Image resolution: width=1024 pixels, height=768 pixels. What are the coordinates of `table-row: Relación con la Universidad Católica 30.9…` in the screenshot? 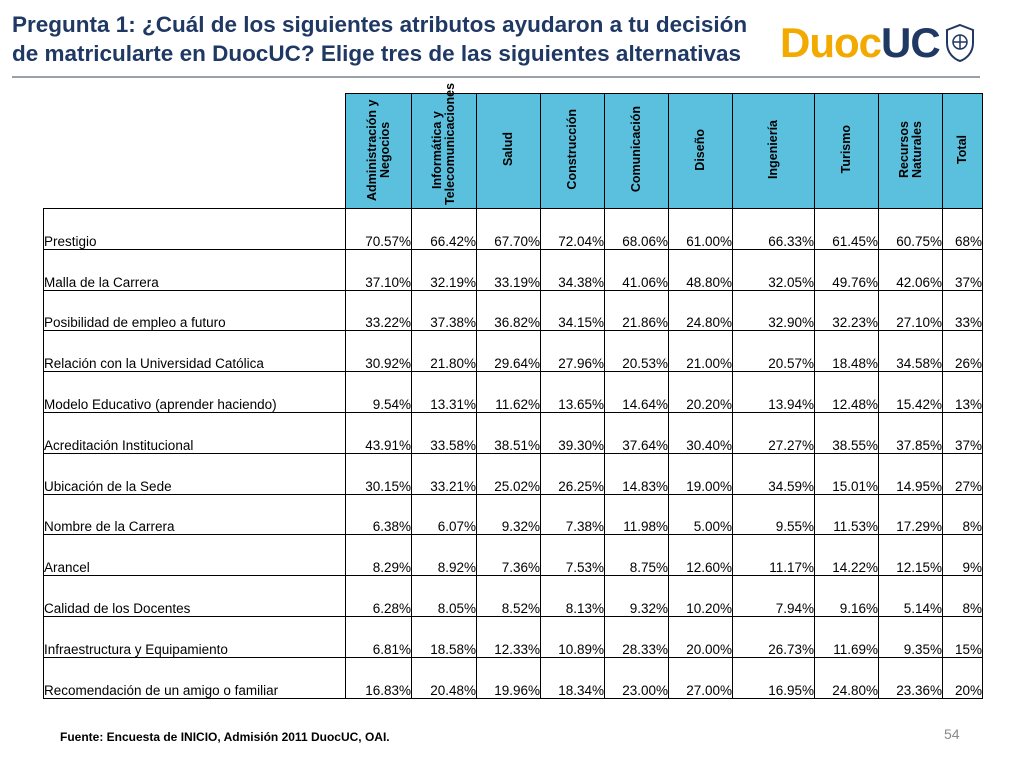 It's located at (513, 351).